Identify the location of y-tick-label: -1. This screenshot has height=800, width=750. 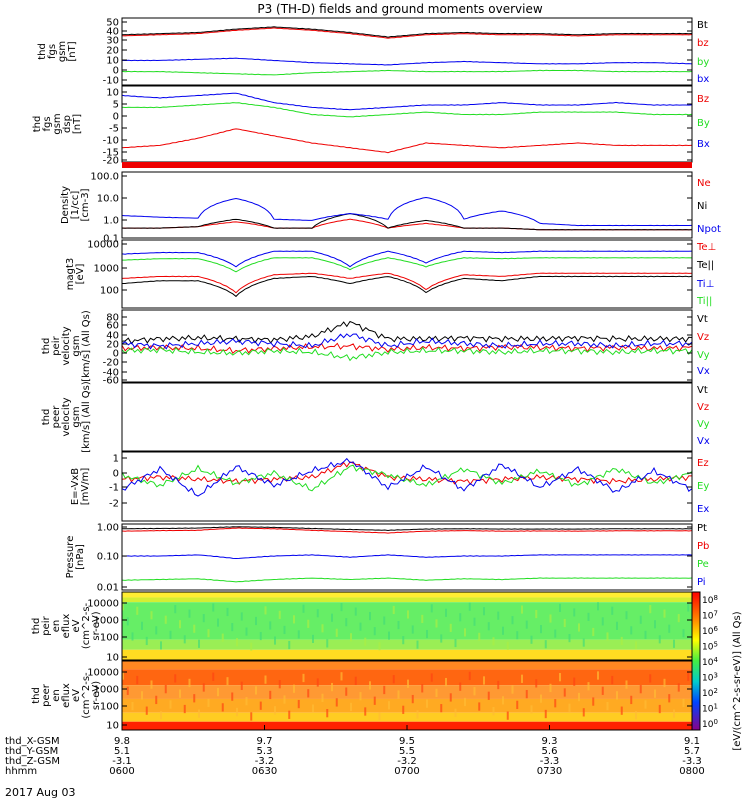
(114, 488).